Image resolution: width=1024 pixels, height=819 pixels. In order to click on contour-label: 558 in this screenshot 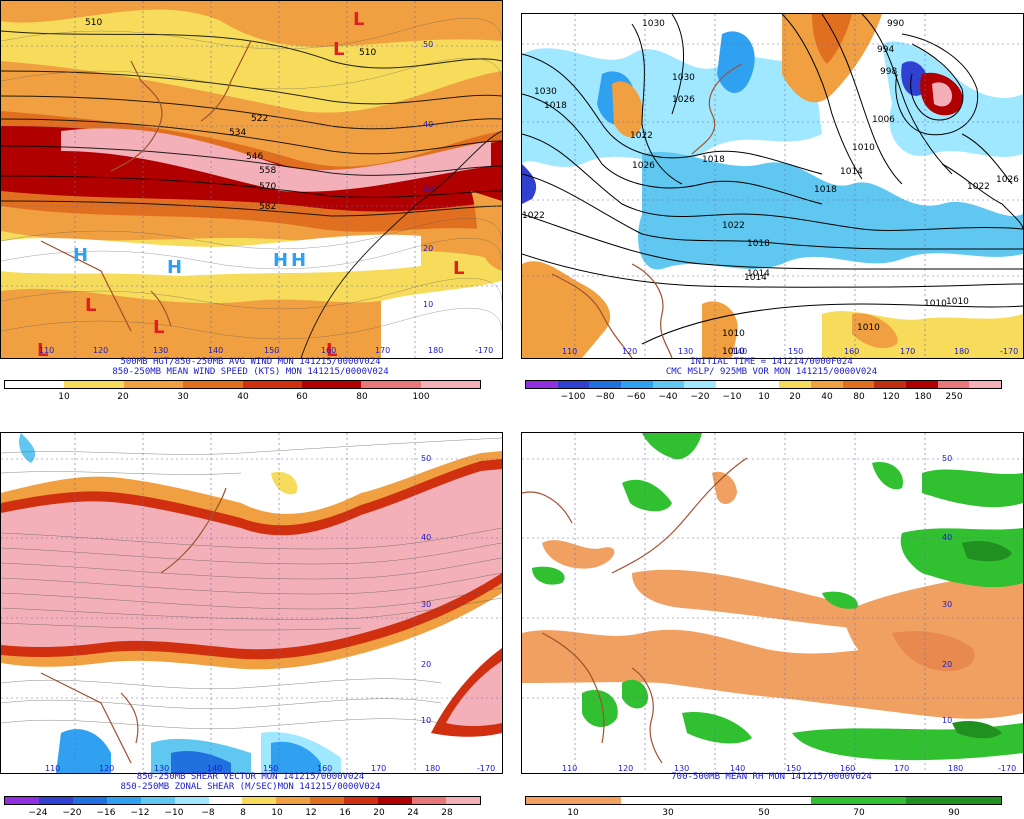, I will do `click(267, 171)`.